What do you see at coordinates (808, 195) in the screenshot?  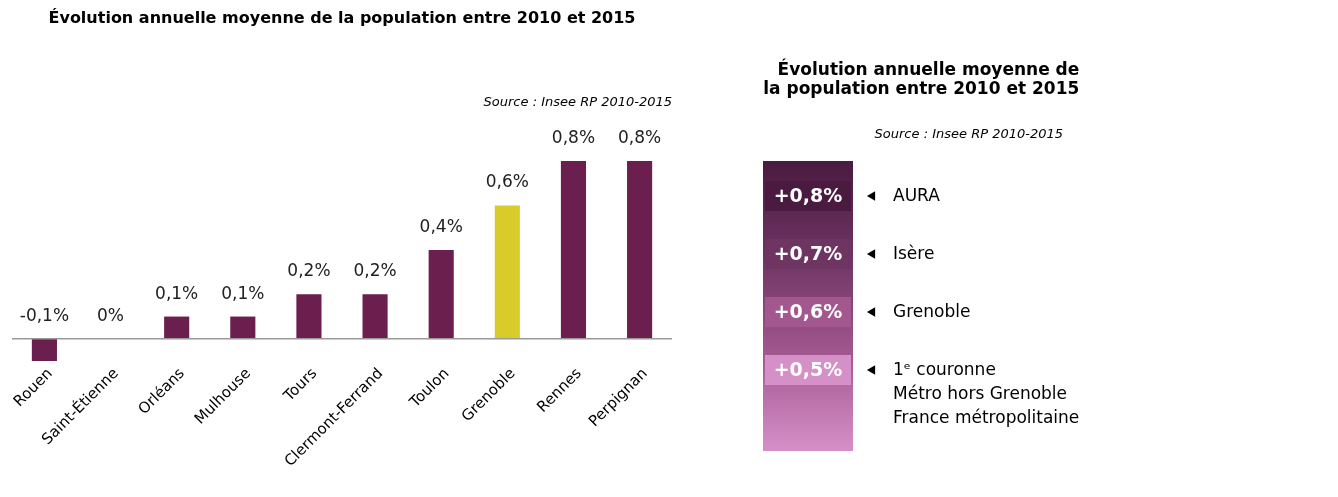 I see `data-label: +0,8%` at bounding box center [808, 195].